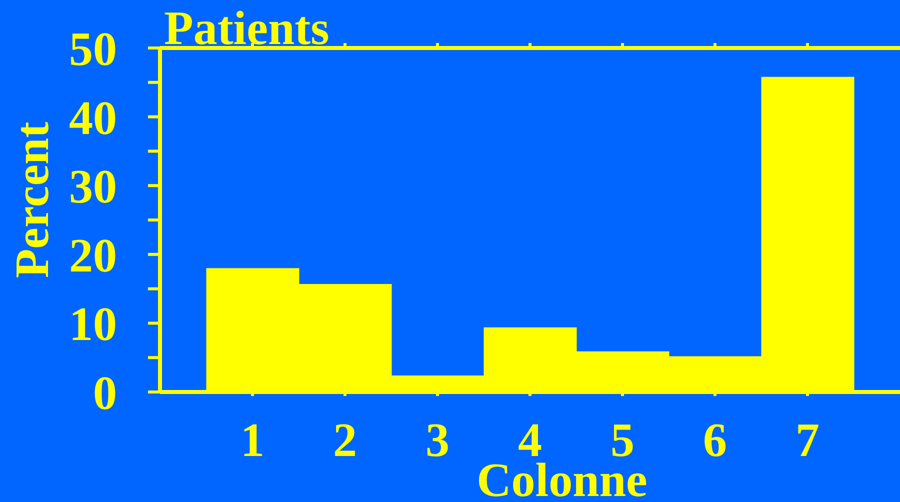 Image resolution: width=900 pixels, height=502 pixels. What do you see at coordinates (252, 441) in the screenshot?
I see `x-tick-label: 1` at bounding box center [252, 441].